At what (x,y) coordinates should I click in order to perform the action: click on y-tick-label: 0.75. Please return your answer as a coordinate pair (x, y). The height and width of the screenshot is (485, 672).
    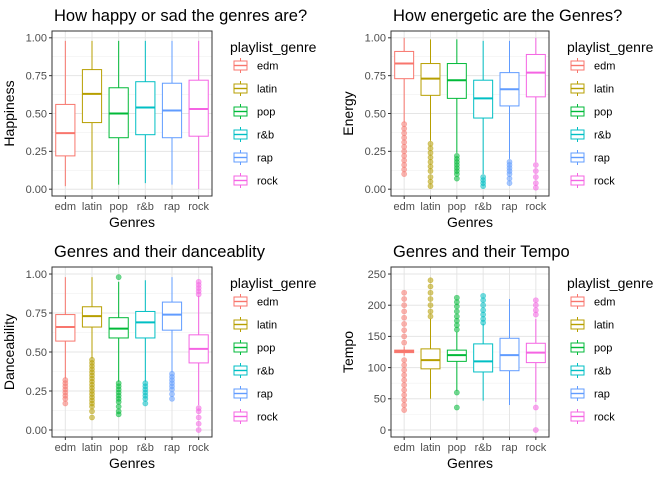
    Looking at the image, I should click on (375, 76).